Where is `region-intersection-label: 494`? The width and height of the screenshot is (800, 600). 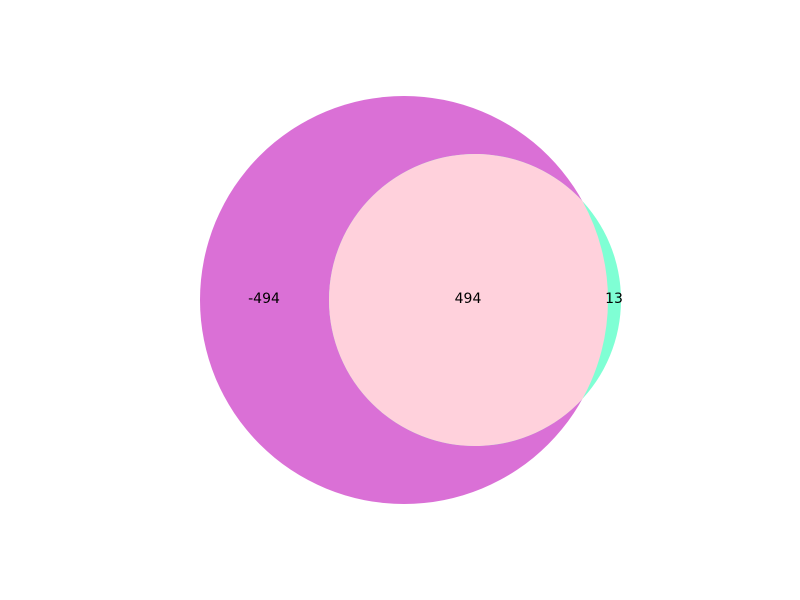 region-intersection-label: 494 is located at coordinates (468, 299).